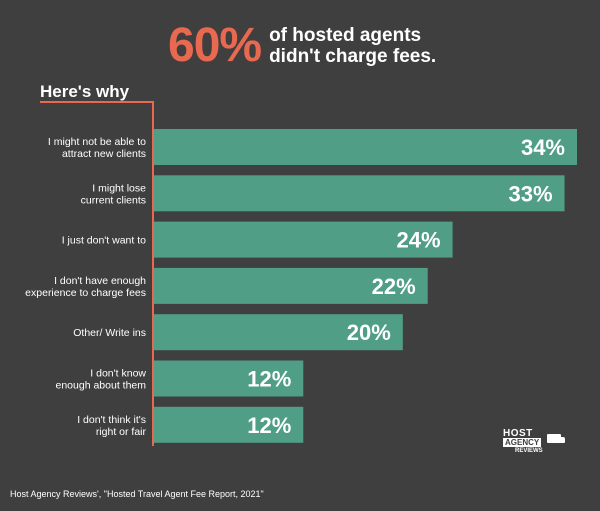 The image size is (600, 511). Describe the element at coordinates (419, 240) in the screenshot. I see `value-label-2: 24%` at that location.